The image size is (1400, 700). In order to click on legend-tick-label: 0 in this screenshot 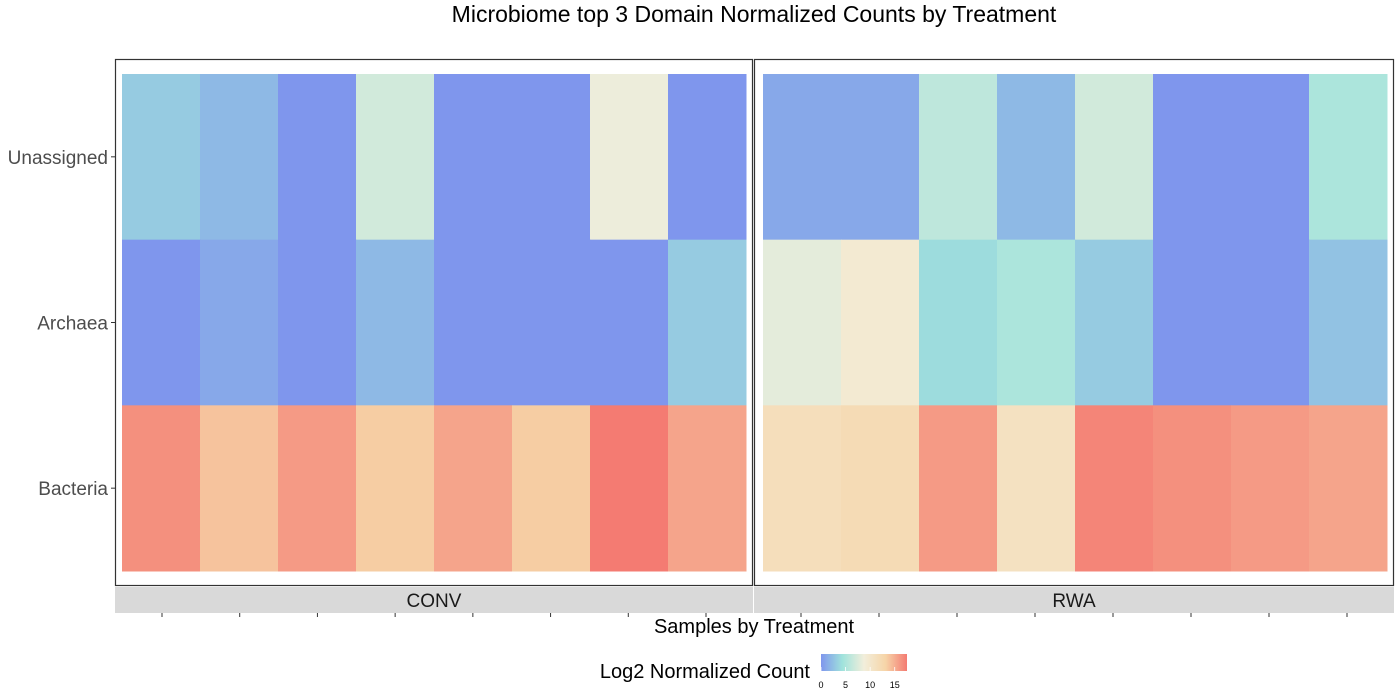, I will do `click(820, 685)`.